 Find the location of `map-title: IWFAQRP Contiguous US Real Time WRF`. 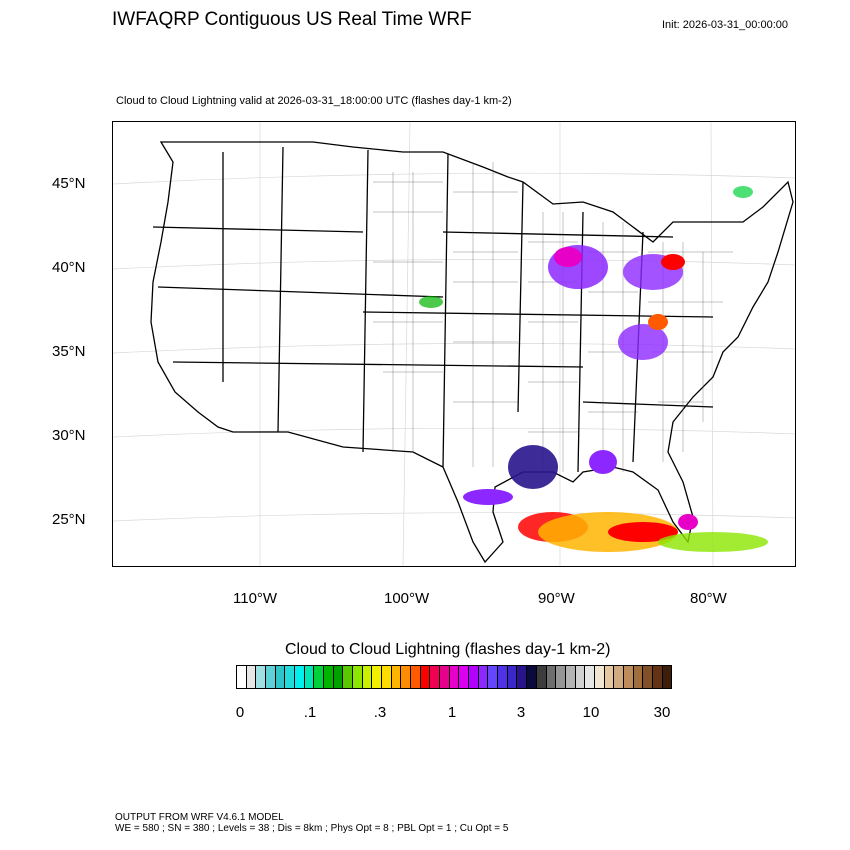

map-title: IWFAQRP Contiguous US Real Time WRF is located at coordinates (292, 19).